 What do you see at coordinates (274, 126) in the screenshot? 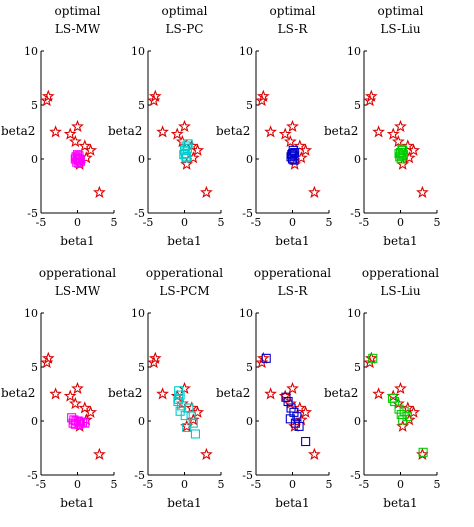
I see `panel-optimal-ls-r: optimal LS-R beta1 beta2 -5 0 5 10 -5 0 5` at bounding box center [274, 126].